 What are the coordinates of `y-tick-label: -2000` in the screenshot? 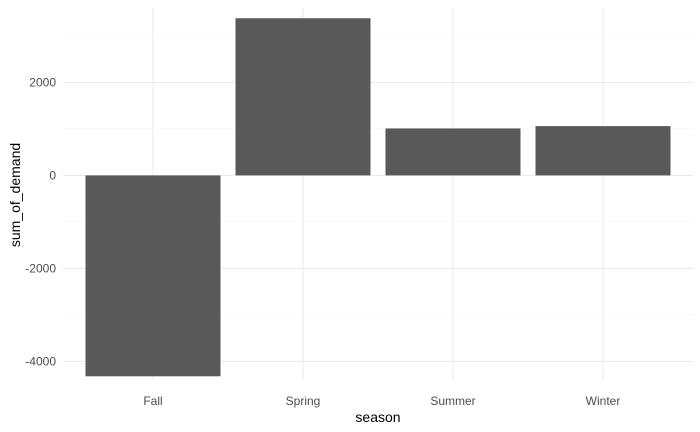 It's located at (40, 268).